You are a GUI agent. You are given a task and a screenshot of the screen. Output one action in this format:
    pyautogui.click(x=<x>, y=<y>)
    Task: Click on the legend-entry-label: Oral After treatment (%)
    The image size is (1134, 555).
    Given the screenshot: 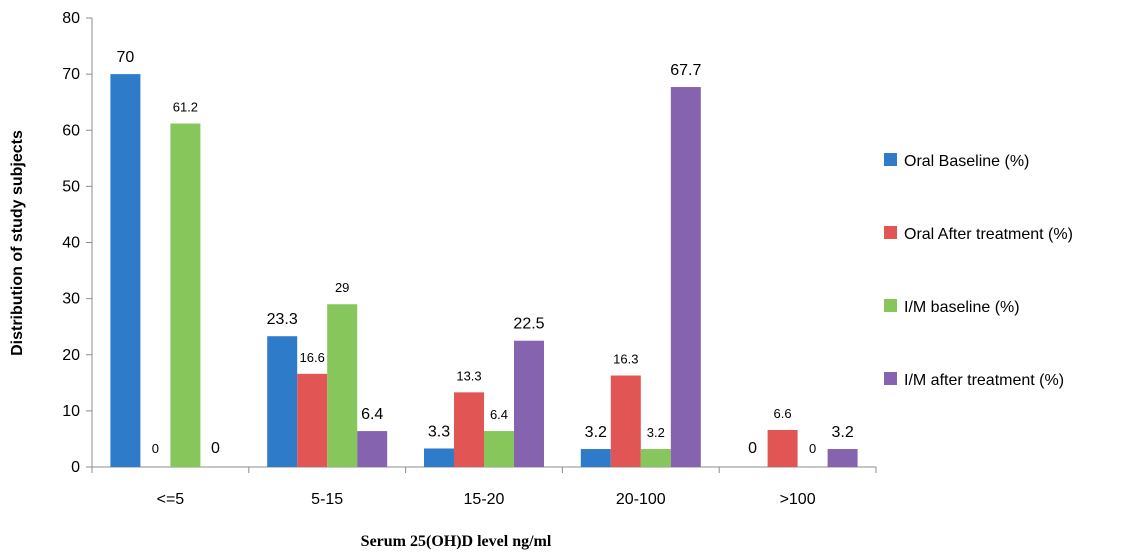 What is the action you would take?
    pyautogui.click(x=988, y=234)
    